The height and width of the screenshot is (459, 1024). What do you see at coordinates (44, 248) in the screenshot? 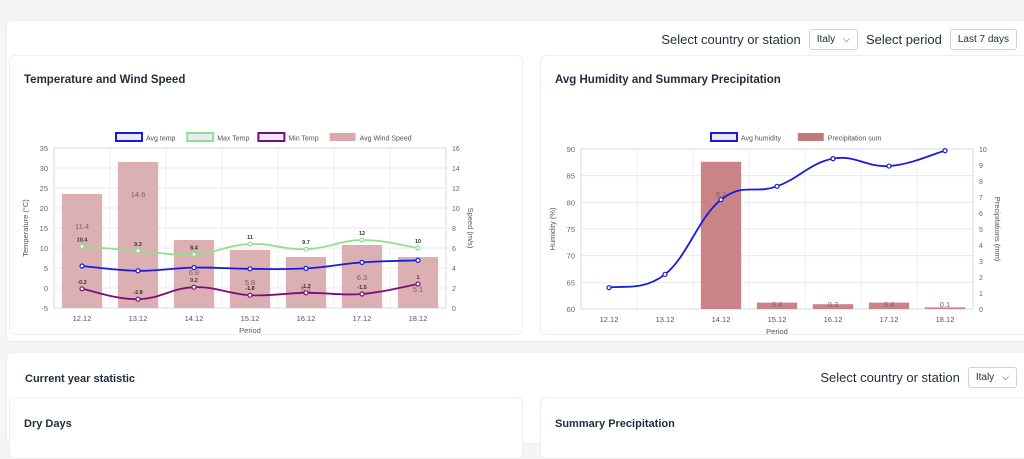
I see `y-tick-label: 10` at bounding box center [44, 248].